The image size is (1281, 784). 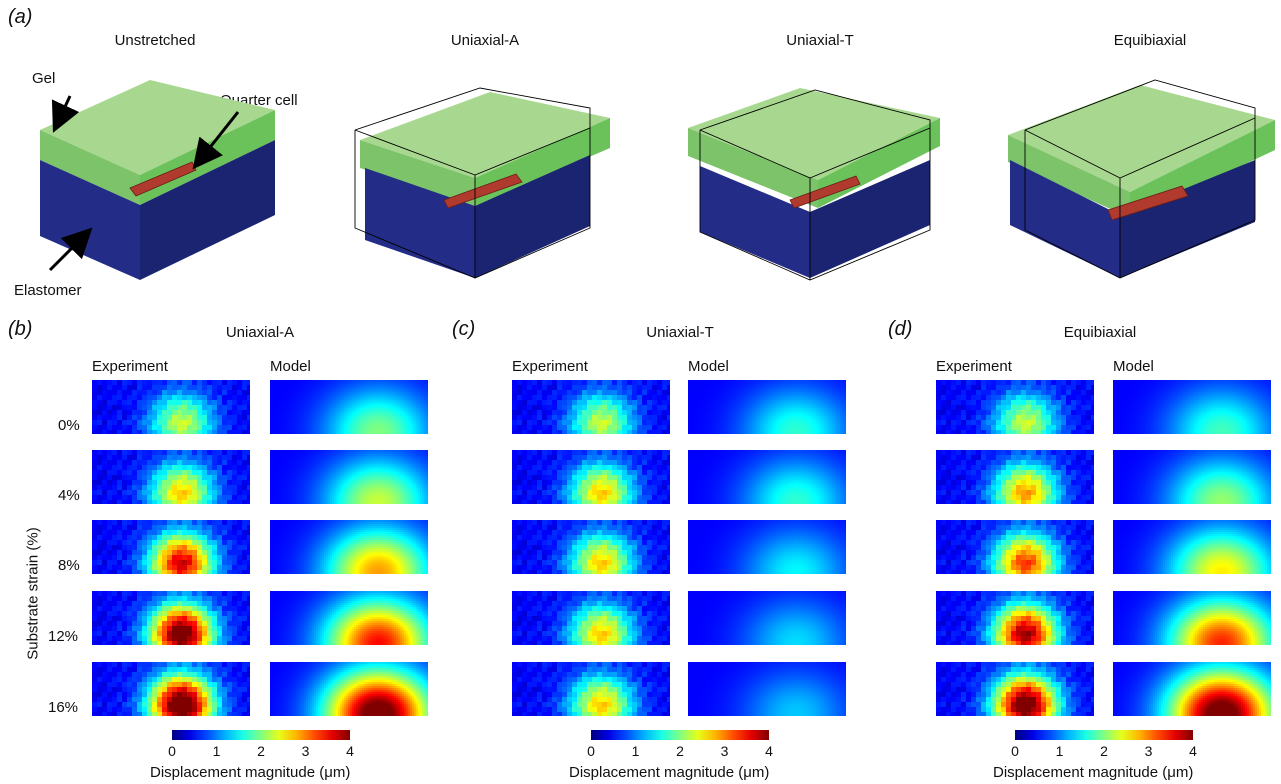 What do you see at coordinates (1100, 332) in the screenshot?
I see `panel-d-title: Equibiaxial` at bounding box center [1100, 332].